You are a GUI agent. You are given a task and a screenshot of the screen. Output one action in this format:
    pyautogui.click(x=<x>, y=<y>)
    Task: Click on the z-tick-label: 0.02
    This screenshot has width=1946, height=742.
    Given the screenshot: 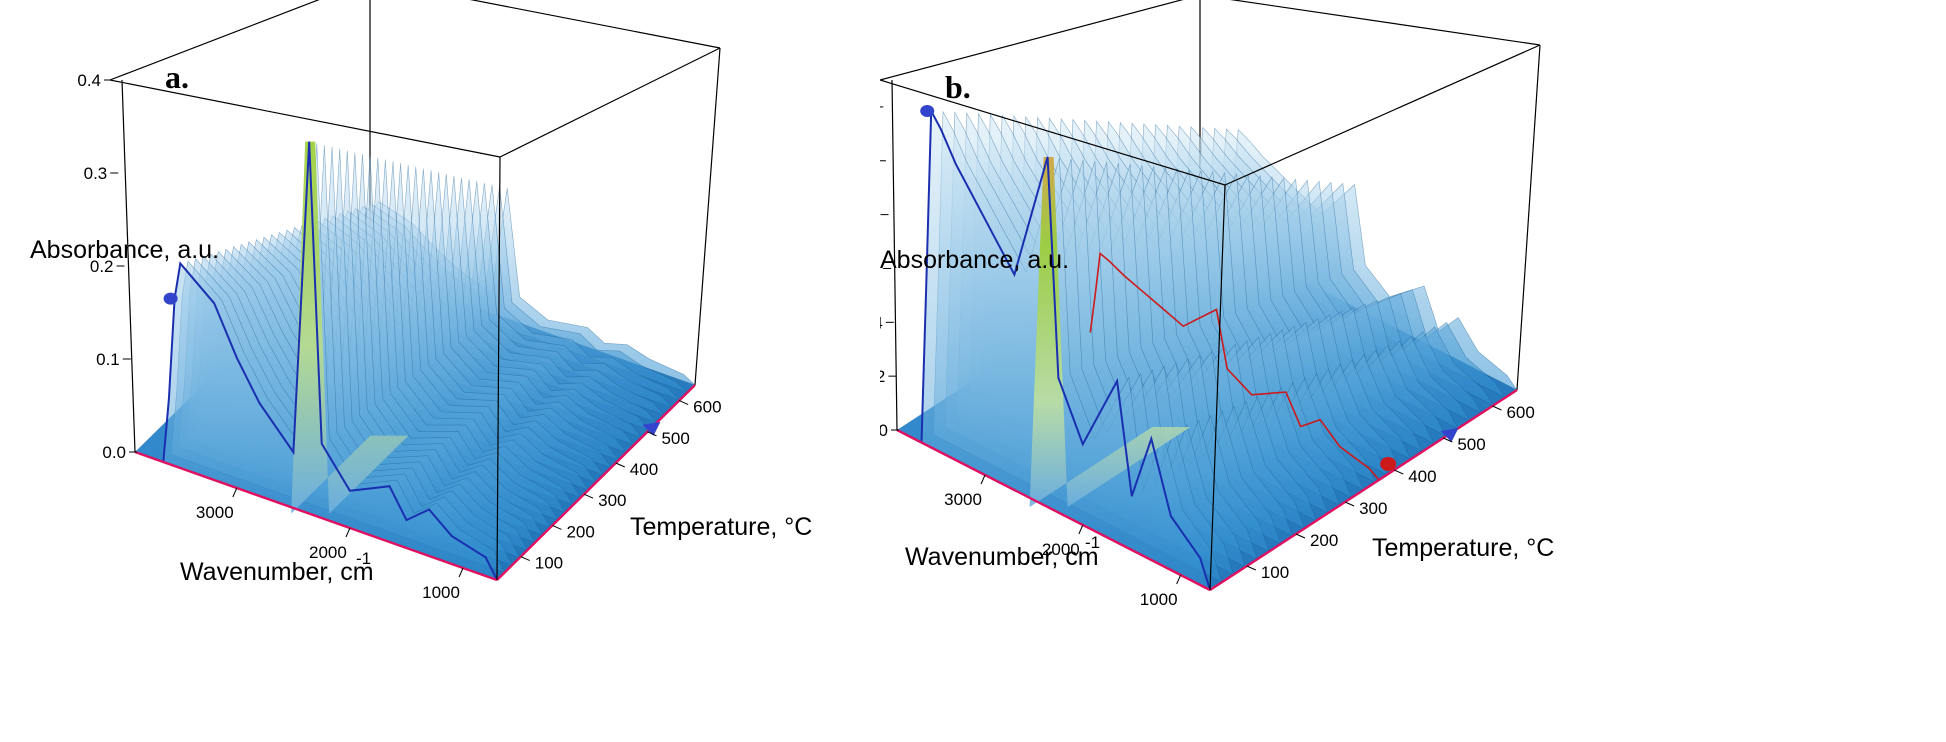 What is the action you would take?
    pyautogui.click(x=882, y=376)
    